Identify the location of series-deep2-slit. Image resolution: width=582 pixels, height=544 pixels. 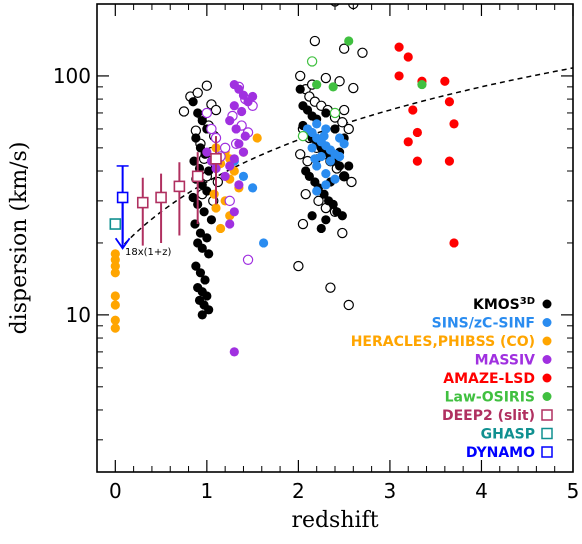
(179, 191).